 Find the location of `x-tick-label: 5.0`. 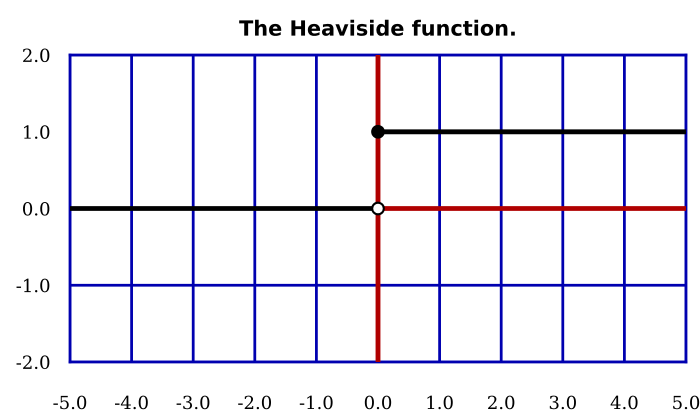

x-tick-label: 5.0 is located at coordinates (686, 403).